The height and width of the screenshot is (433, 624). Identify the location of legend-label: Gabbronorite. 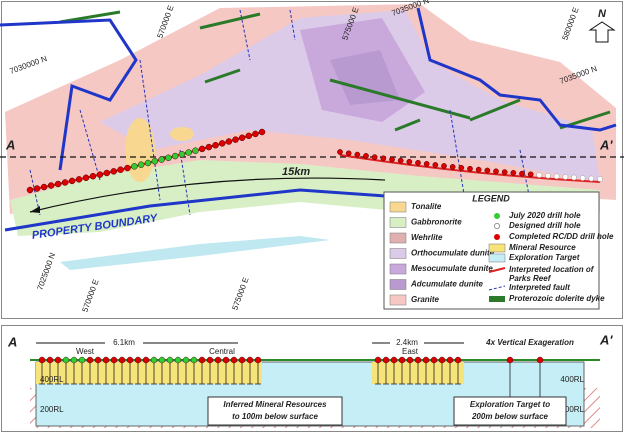
(436, 222).